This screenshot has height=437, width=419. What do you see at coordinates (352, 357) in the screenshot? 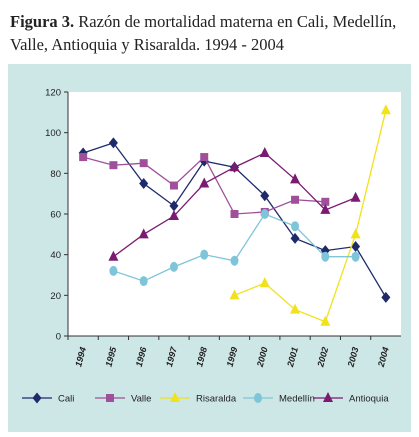
I see `x-tick-label: 2003` at bounding box center [352, 357].